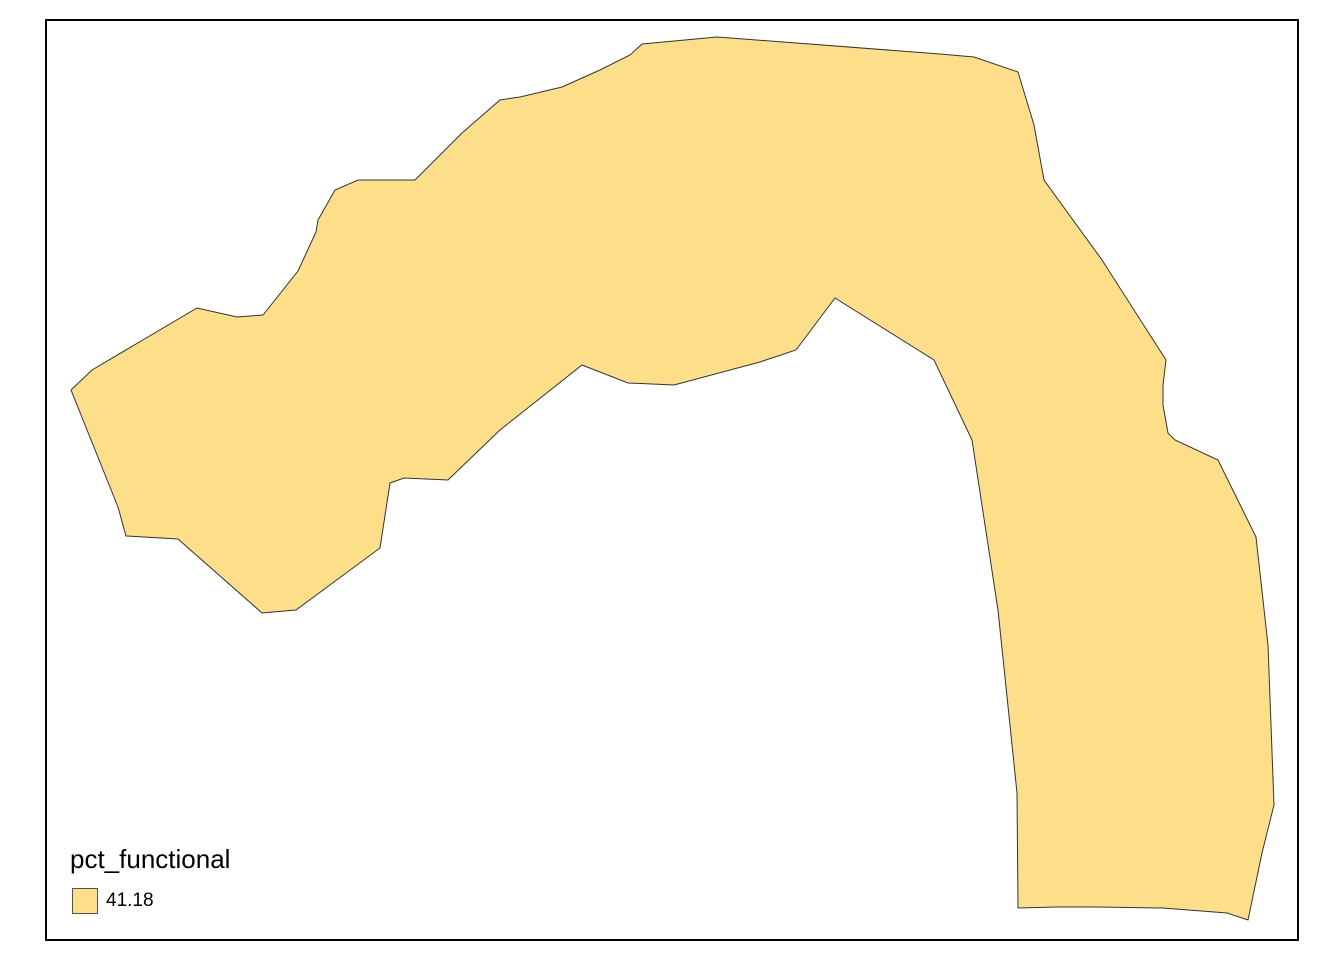  Describe the element at coordinates (150, 859) in the screenshot. I see `legend-title: pct_functional` at that location.